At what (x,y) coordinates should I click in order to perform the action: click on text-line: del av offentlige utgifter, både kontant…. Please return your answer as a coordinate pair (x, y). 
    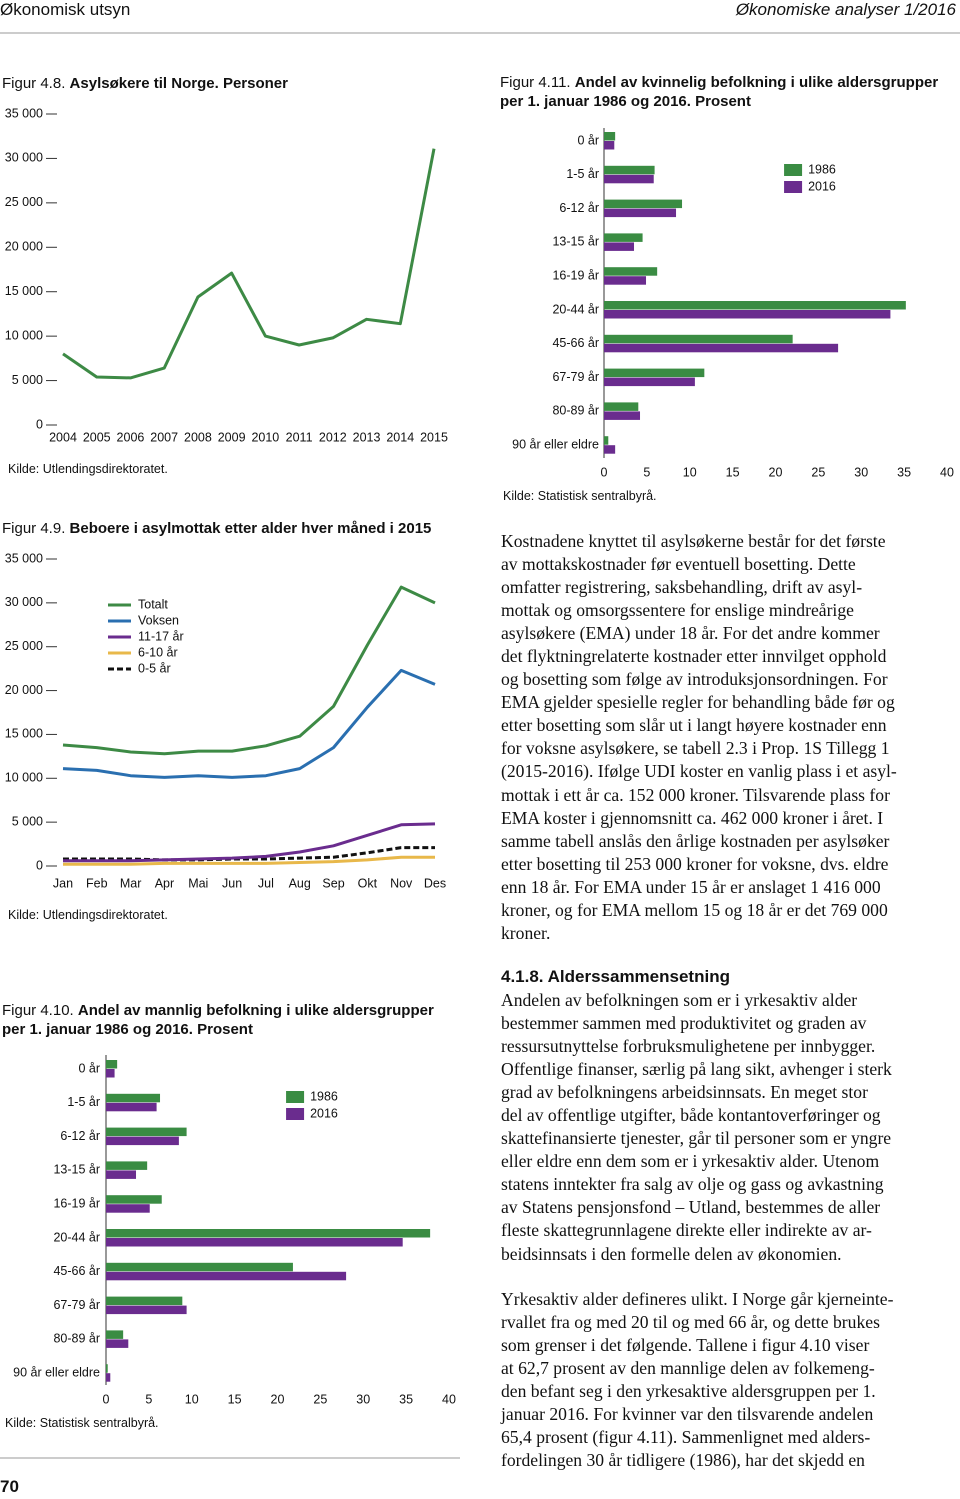
    Looking at the image, I should click on (691, 1115).